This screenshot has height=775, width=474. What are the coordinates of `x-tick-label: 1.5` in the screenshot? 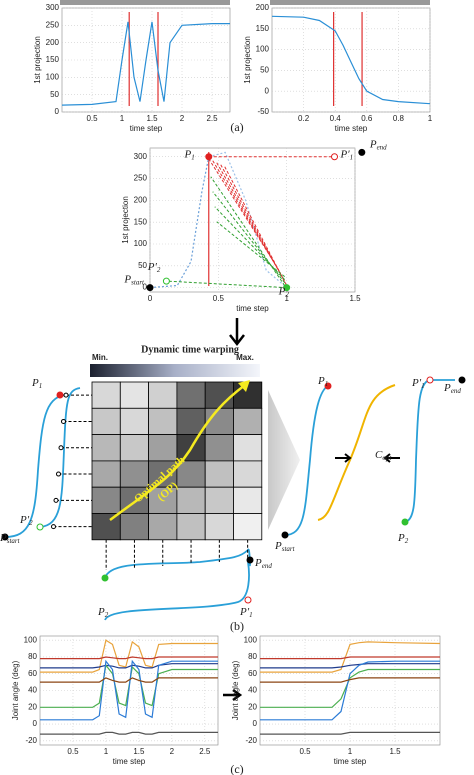 It's located at (152, 118).